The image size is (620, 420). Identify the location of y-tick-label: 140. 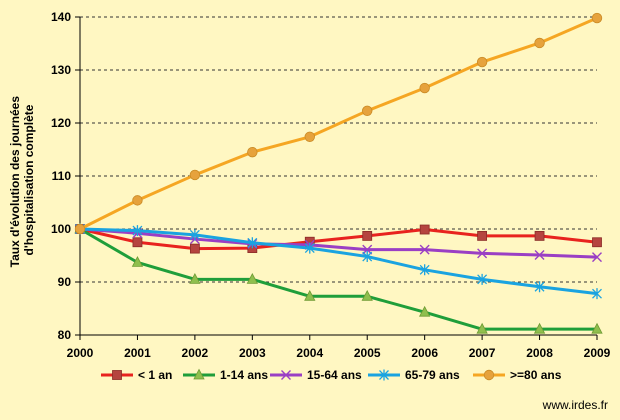
(61, 17).